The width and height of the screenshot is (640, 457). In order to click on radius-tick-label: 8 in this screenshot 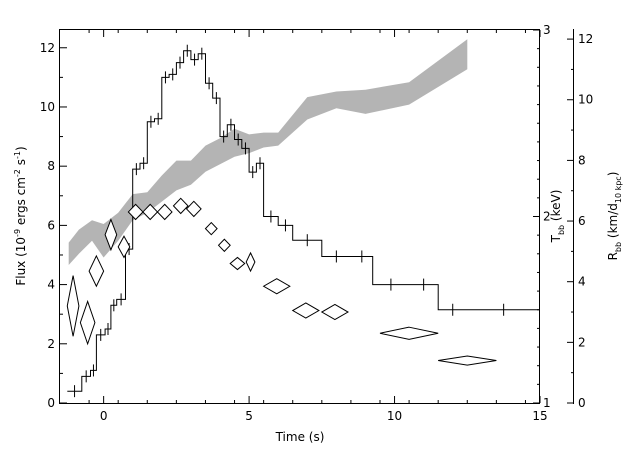, I will do `click(582, 160)`.